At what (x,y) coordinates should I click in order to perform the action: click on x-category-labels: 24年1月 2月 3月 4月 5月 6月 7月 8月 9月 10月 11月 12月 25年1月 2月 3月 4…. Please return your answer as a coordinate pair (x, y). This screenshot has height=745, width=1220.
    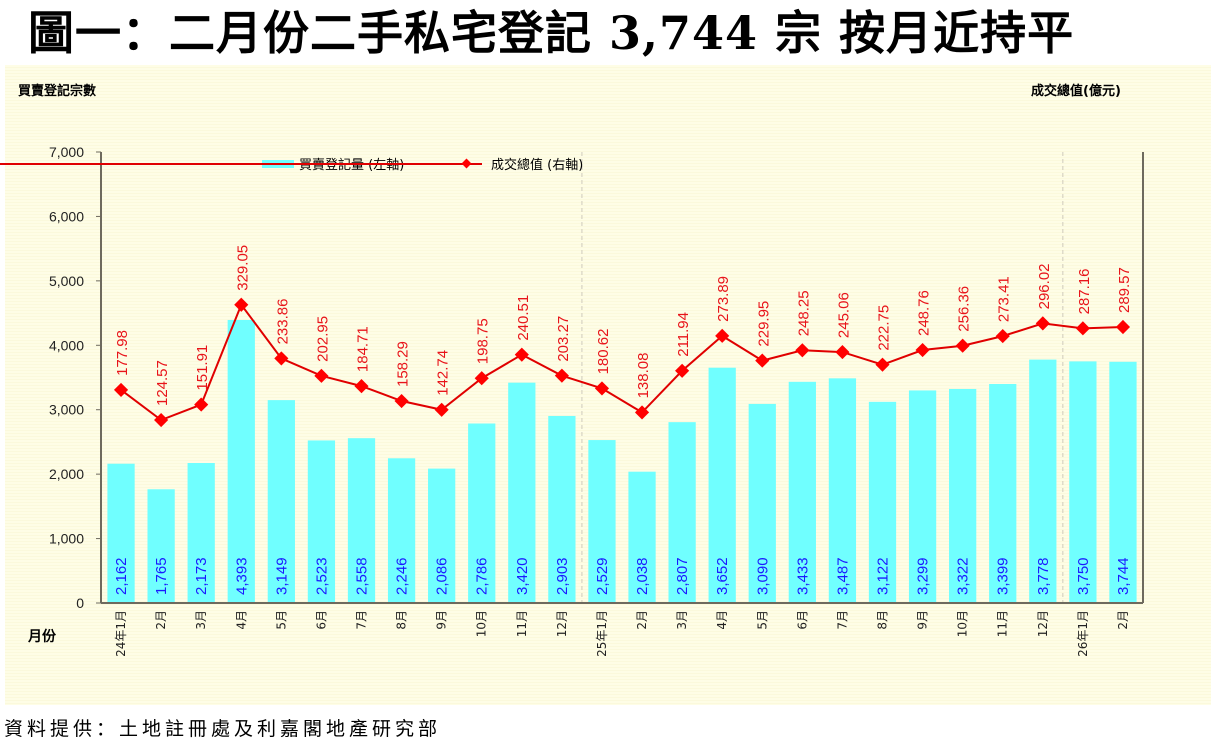
    Looking at the image, I should click on (622, 633).